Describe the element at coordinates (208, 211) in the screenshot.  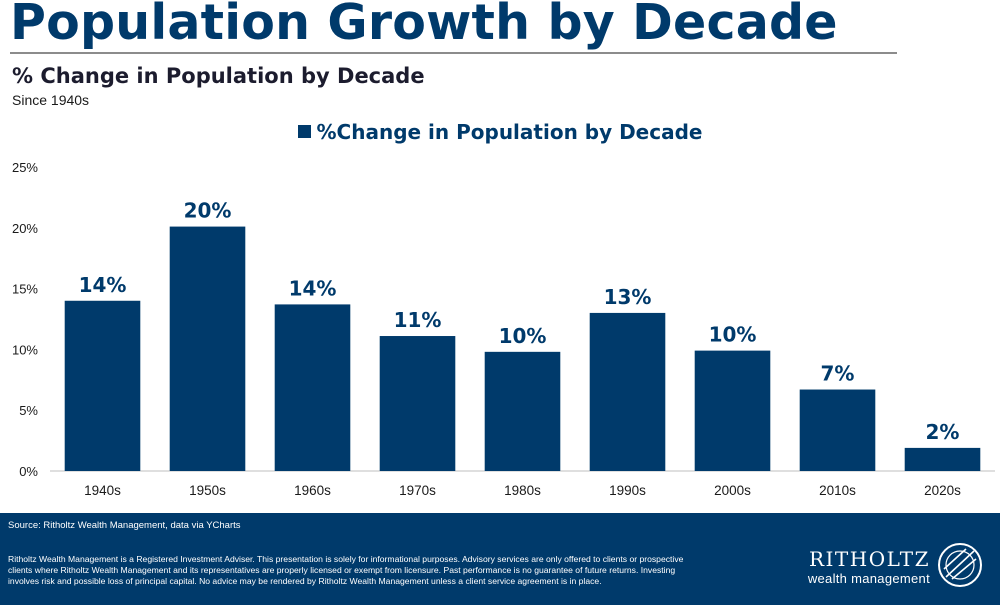
I see `data-label: 20%` at that location.